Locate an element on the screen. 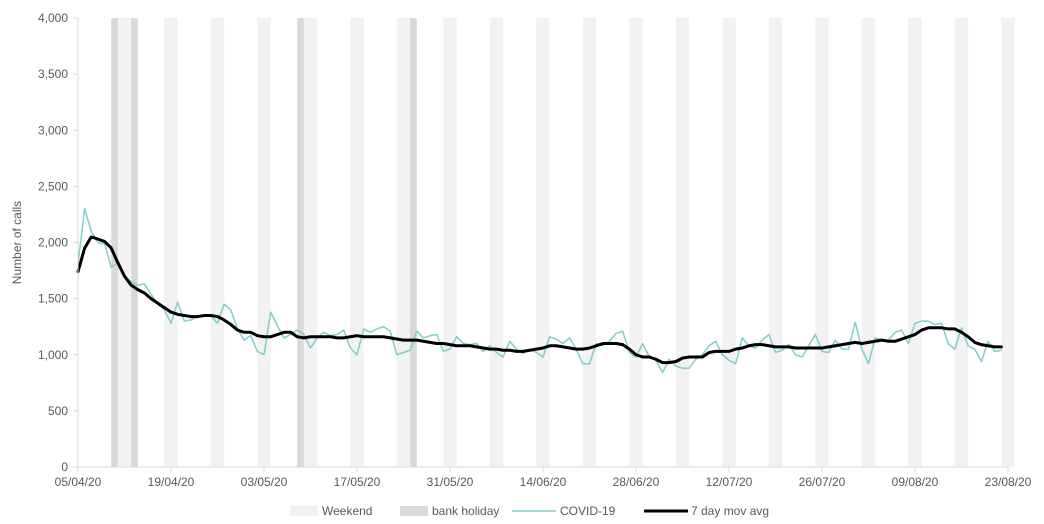 The height and width of the screenshot is (524, 1044). x-tick-label: 14/06/20 is located at coordinates (543, 482).